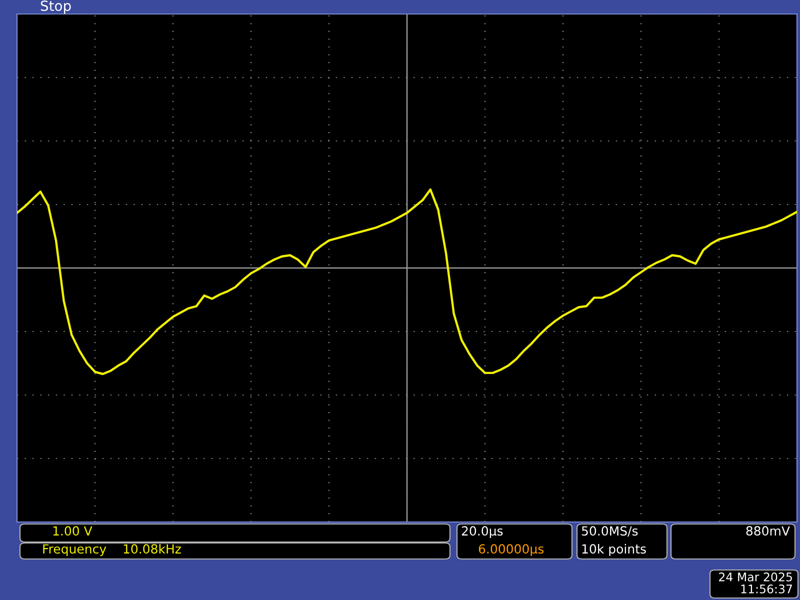 This screenshot has height=600, width=800. Describe the element at coordinates (72, 531) in the screenshot. I see `text: 1.00 V` at that location.